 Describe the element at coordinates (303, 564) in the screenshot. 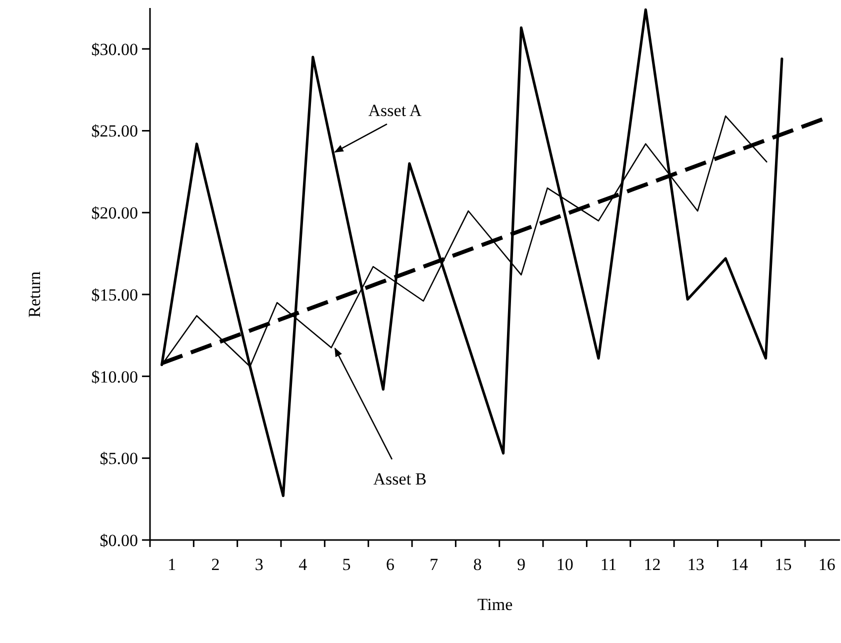

I see `x-tick-label: 4` at that location.